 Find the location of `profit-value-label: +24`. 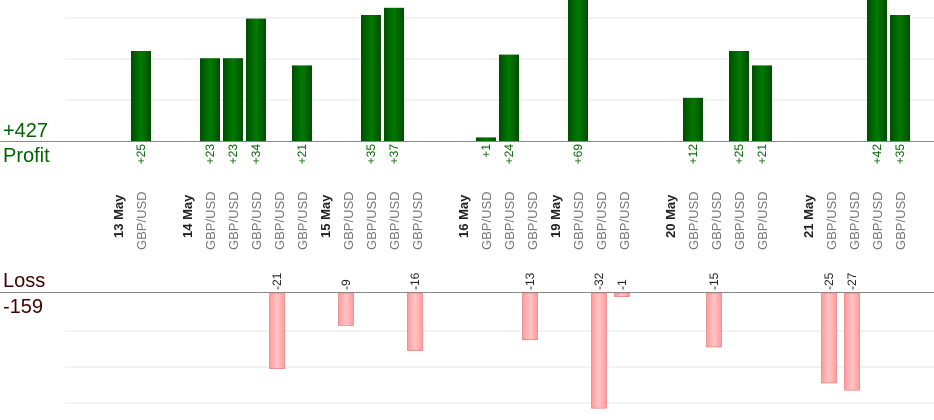

profit-value-label: +24 is located at coordinates (509, 154).